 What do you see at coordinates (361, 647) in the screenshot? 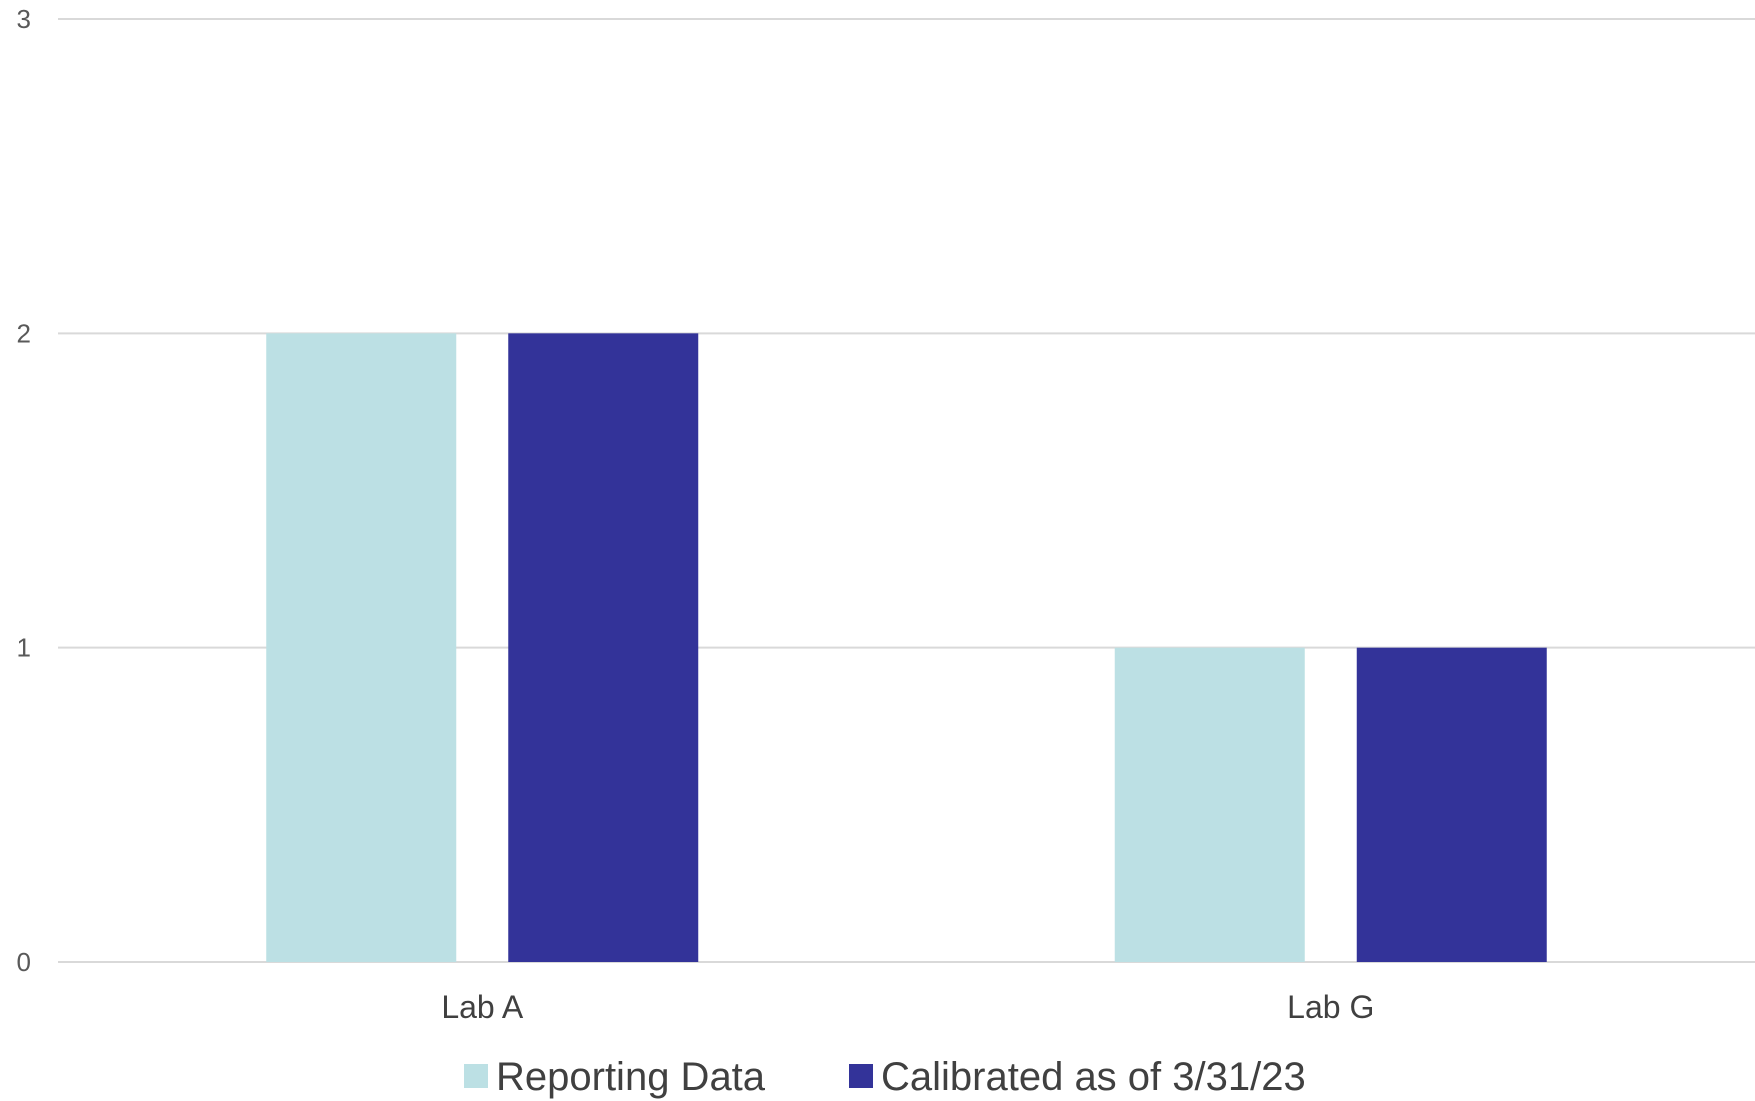
I see `bar-lab-a-reporting-data` at bounding box center [361, 647].